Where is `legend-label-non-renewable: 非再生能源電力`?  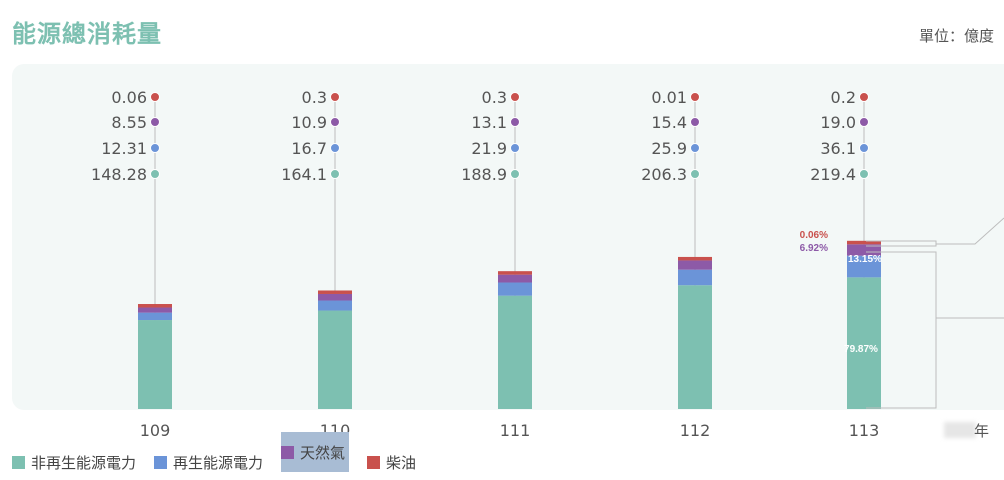
legend-label-non-renewable: 非再生能源電力 is located at coordinates (84, 462).